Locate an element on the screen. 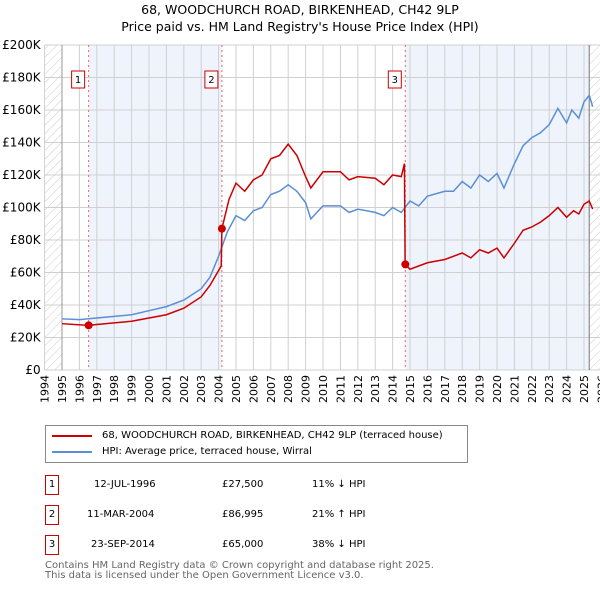 Image resolution: width=600 pixels, height=590 pixels. sale-row-1: 1 12-JUL-1996 £27,500 11% ↓ HPI is located at coordinates (255, 485).